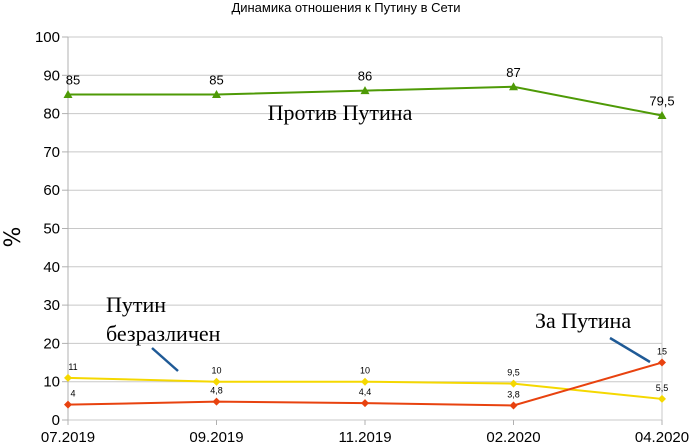 The height and width of the screenshot is (447, 700). What do you see at coordinates (165, 359) in the screenshot?
I see `annotation-arrow-indifferent` at bounding box center [165, 359].